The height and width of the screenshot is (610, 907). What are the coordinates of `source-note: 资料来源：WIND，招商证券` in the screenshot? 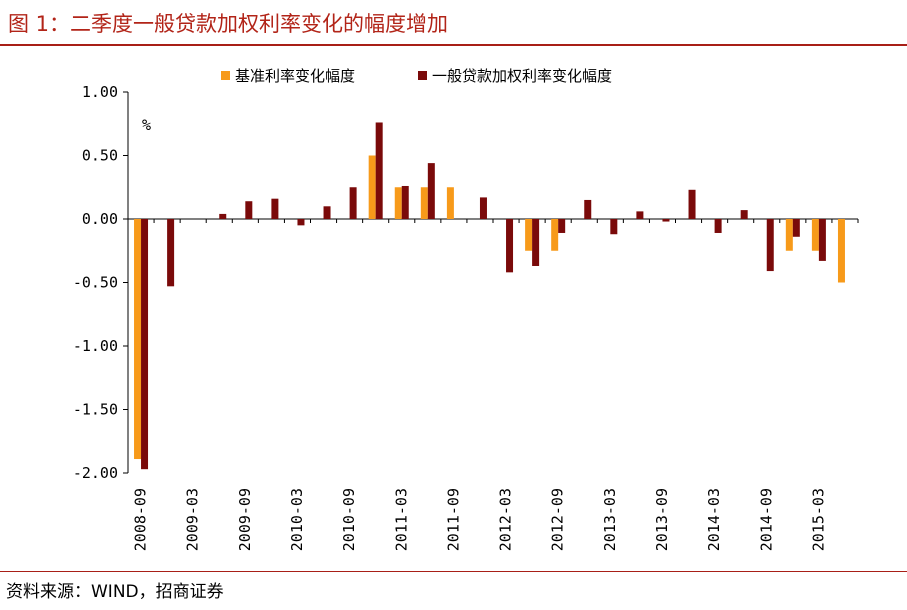 It's located at (115, 592).